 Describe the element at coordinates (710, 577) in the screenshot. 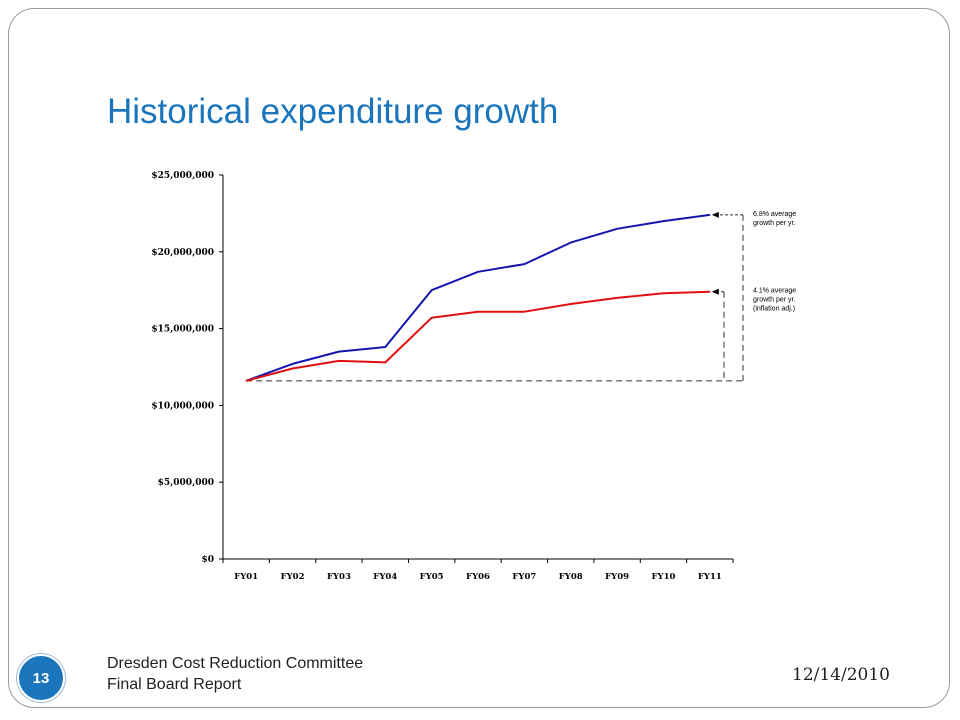

I see `x-tick-label: FY11` at that location.